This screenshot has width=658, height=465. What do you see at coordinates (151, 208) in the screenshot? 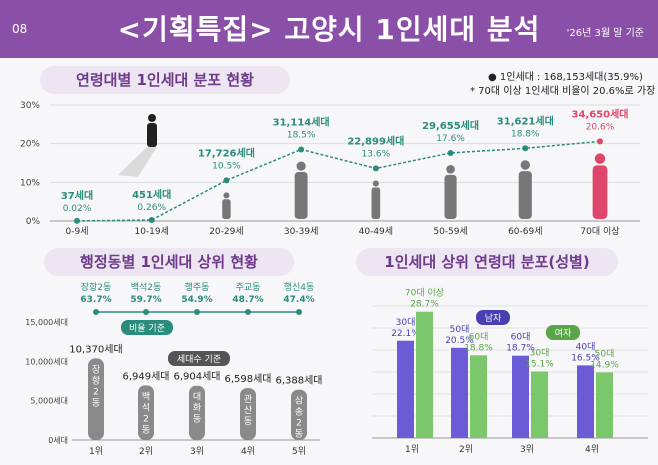
I see `value-label: 0.26%` at bounding box center [151, 208].